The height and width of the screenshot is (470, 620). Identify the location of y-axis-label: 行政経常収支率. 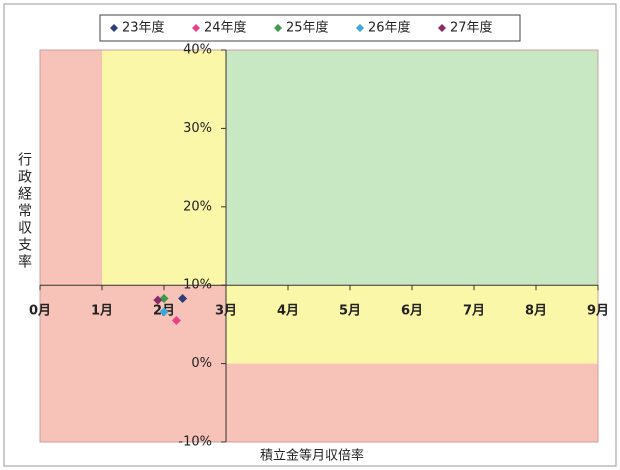
(24, 211).